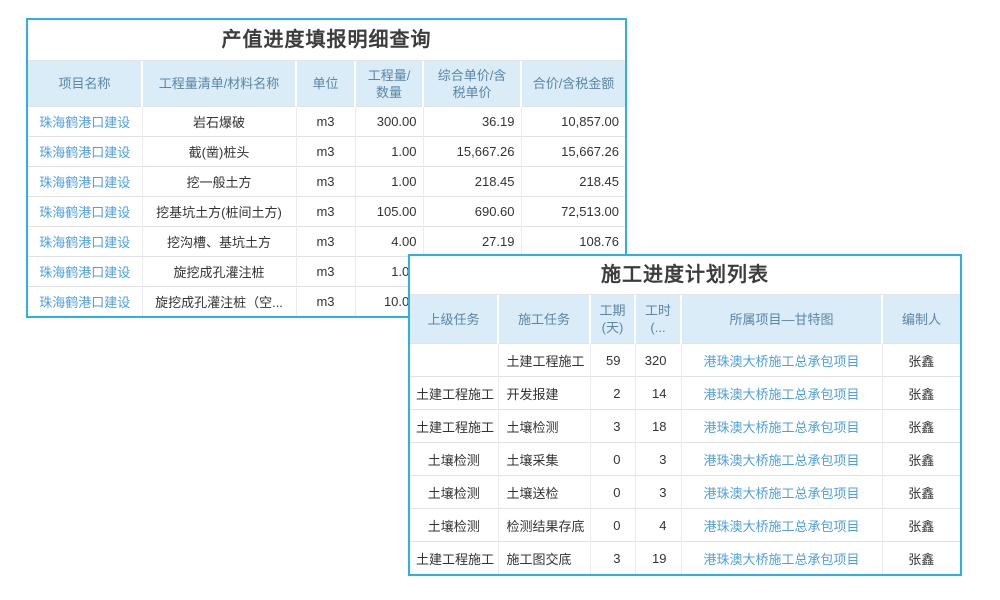 This screenshot has height=600, width=1000. I want to click on cell-parent-task: 土建工程施工, so click(454, 426).